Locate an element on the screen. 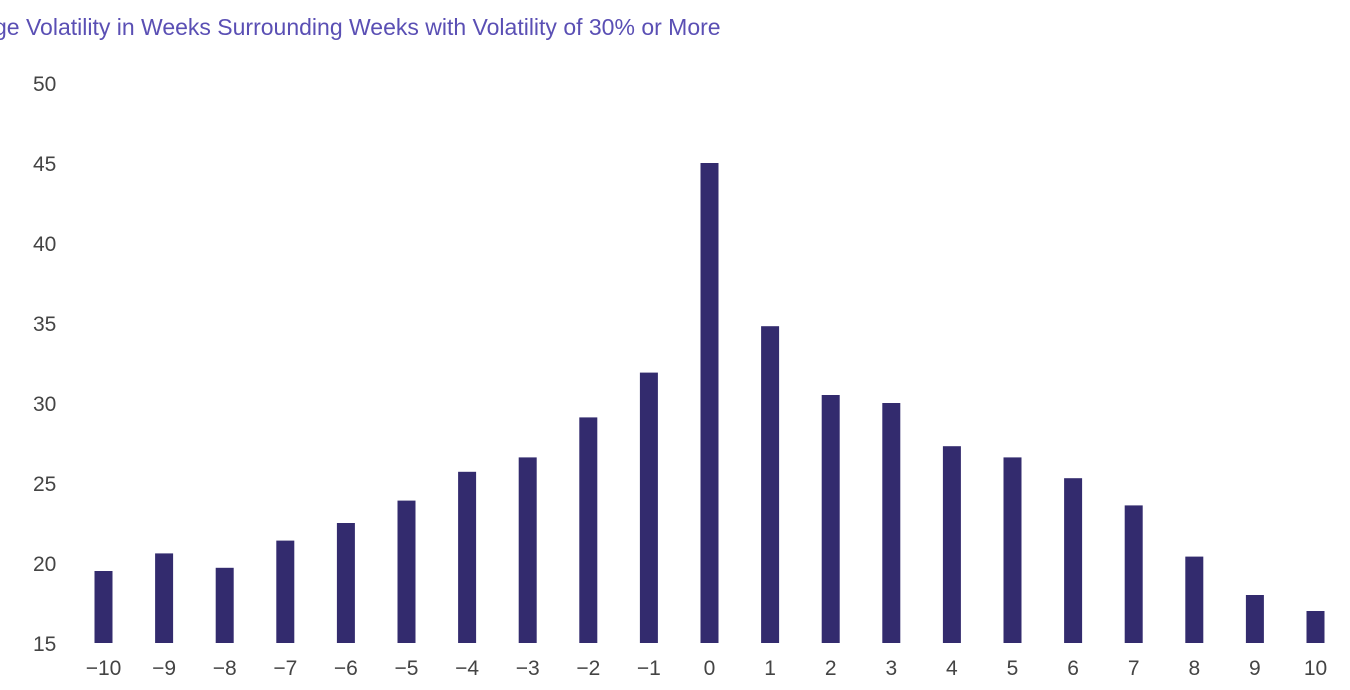 This screenshot has width=1350, height=690. x-tick-label: 9 is located at coordinates (1255, 668).